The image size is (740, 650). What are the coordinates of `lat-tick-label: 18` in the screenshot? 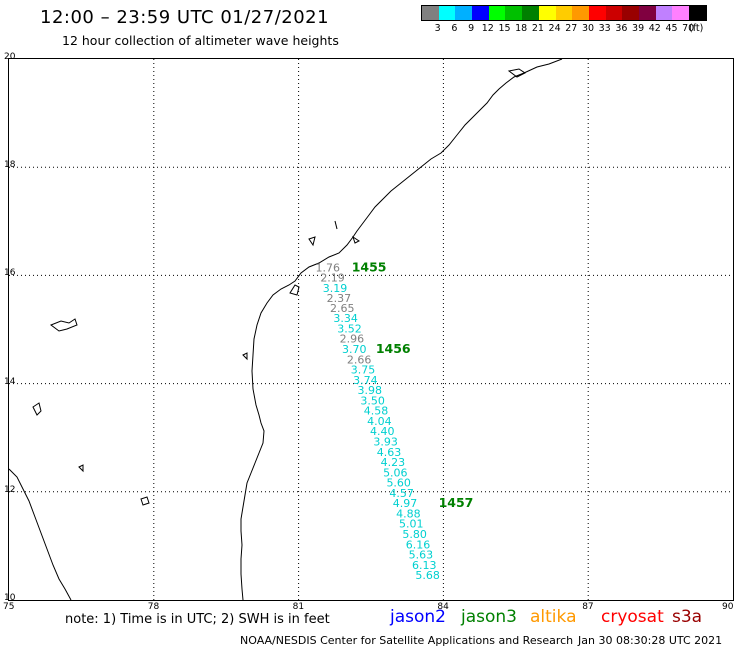 It's located at (10, 165).